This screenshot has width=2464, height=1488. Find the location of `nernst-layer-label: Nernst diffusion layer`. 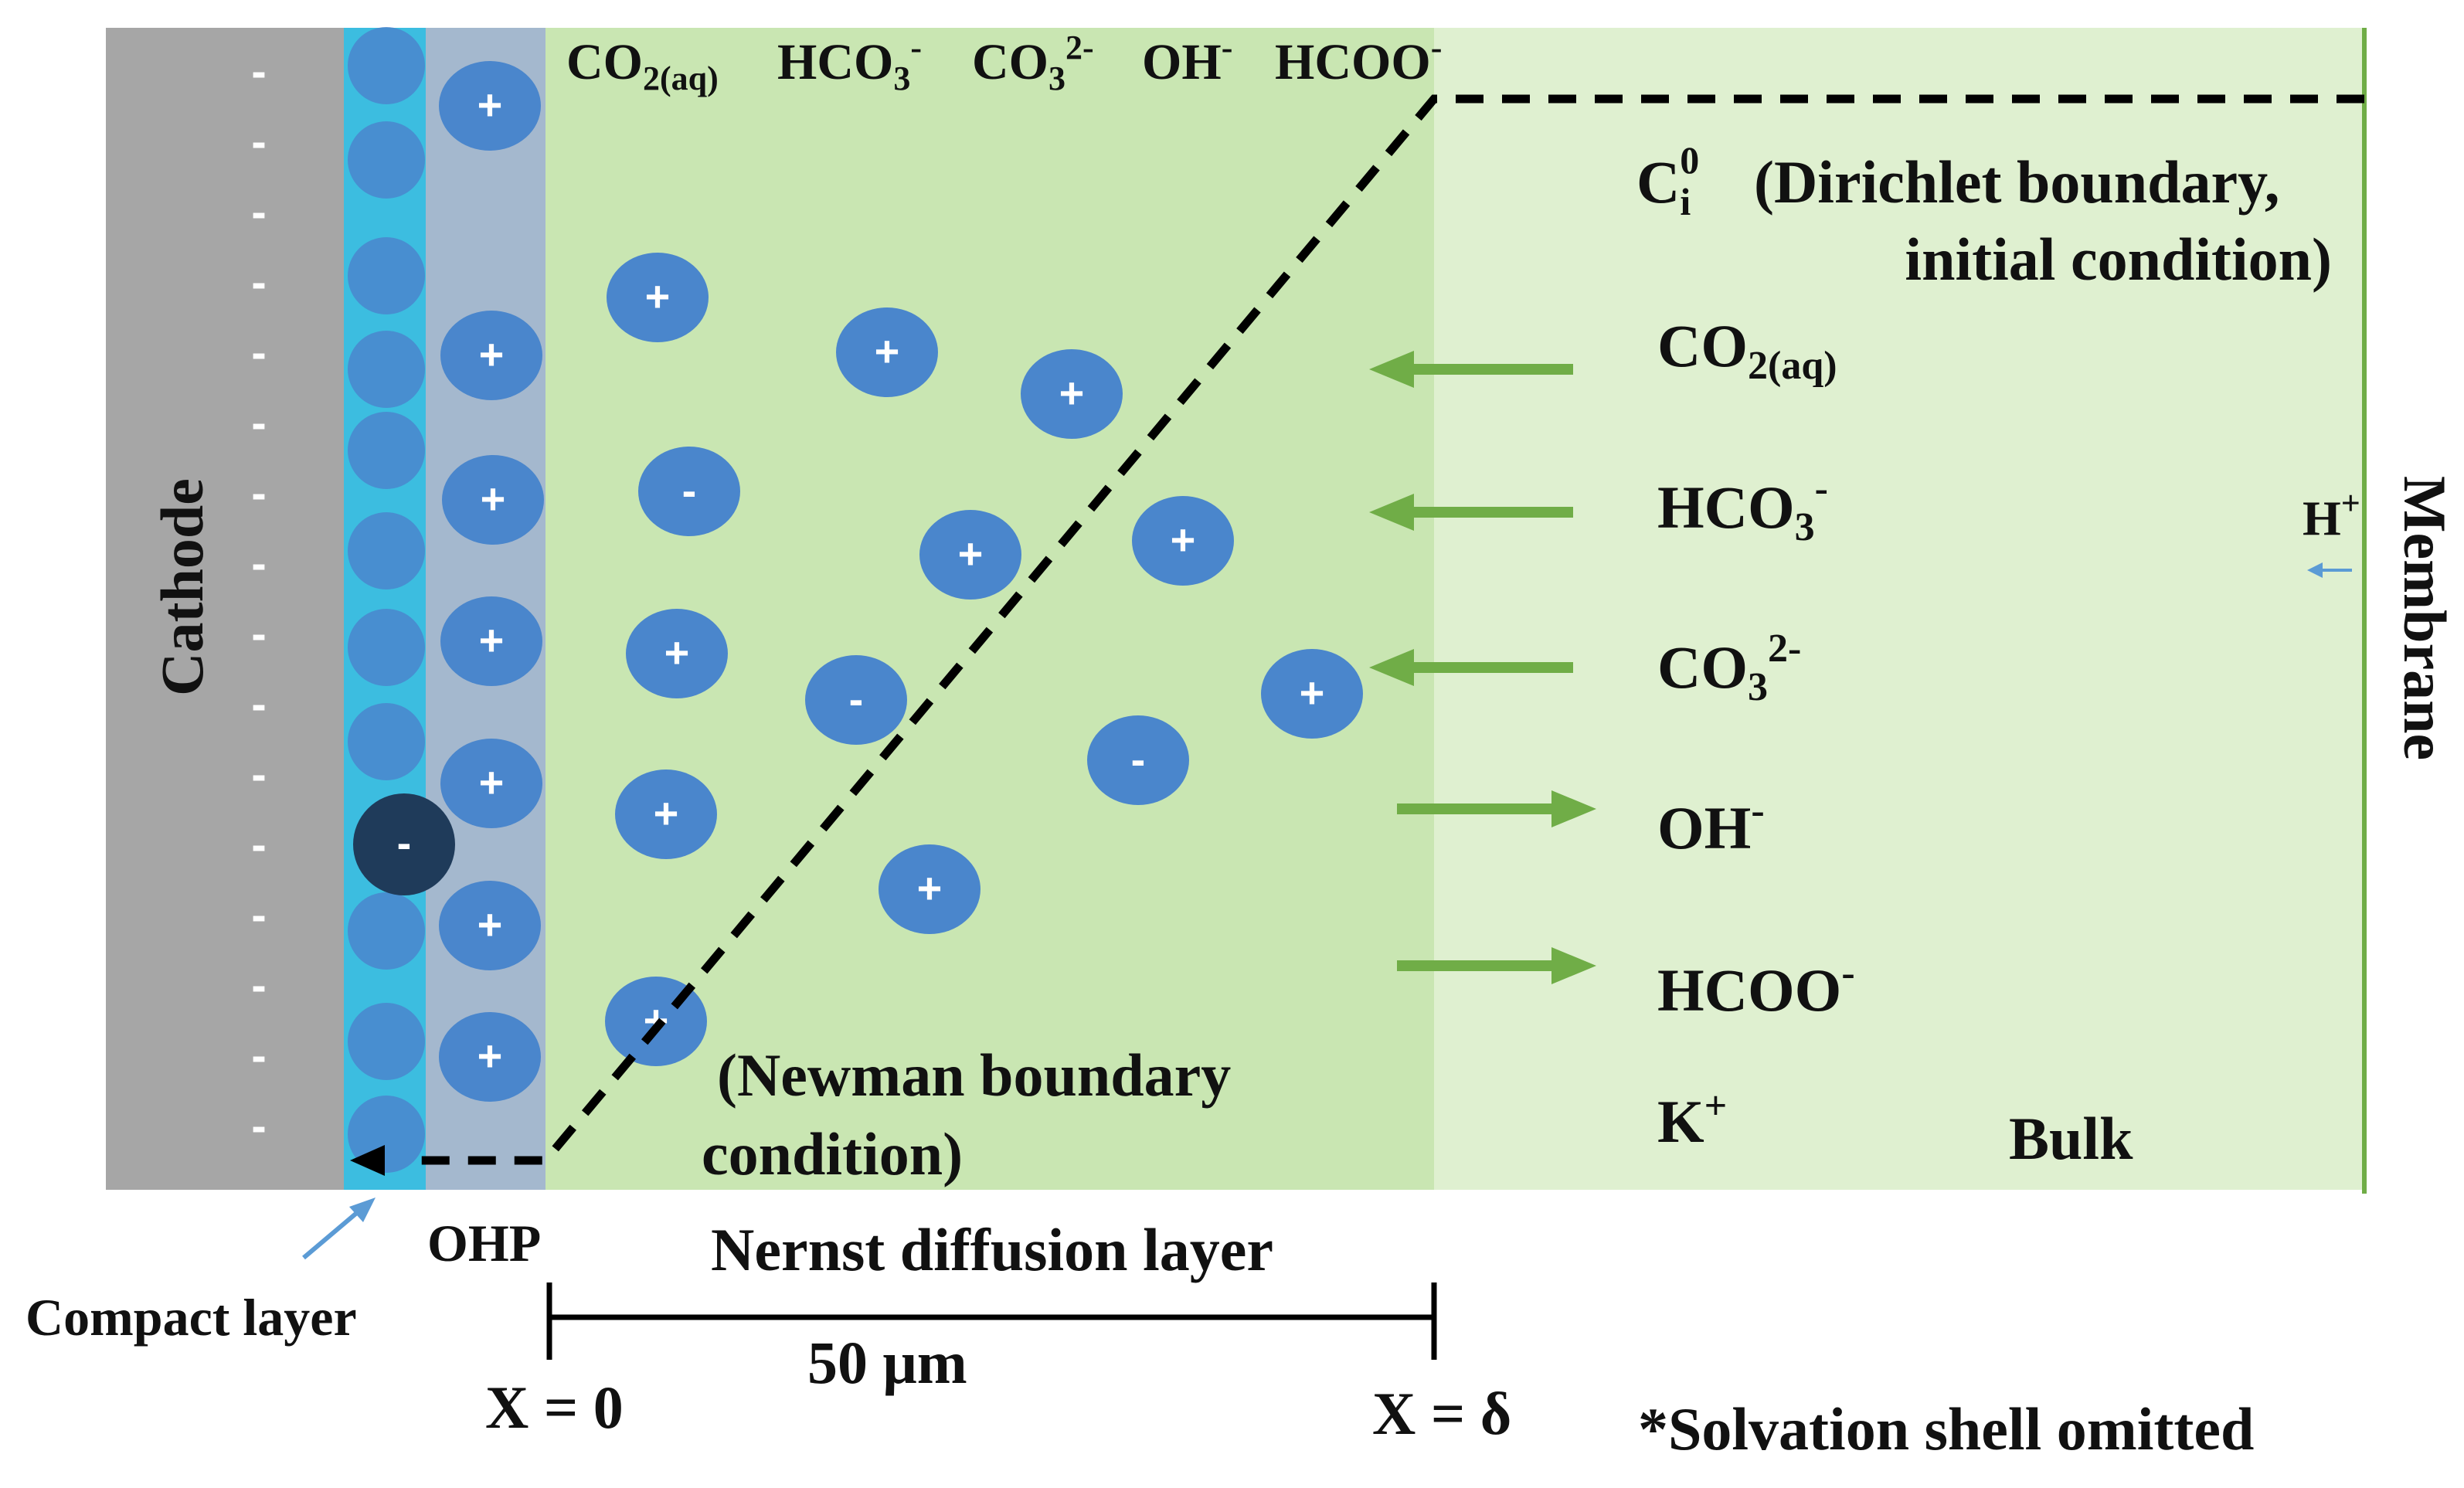

nernst-layer-label: Nernst diffusion layer is located at coordinates (992, 1249).